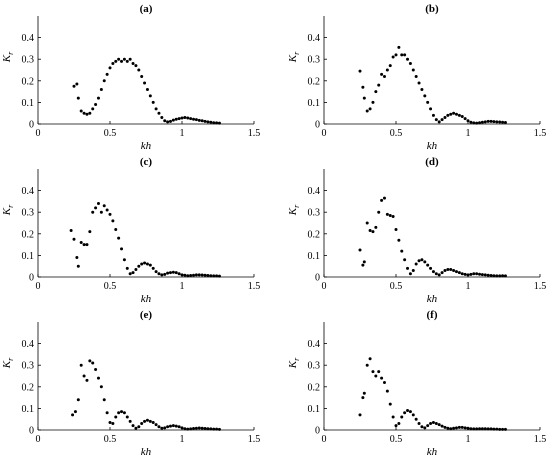  Describe the element at coordinates (317, 125) in the screenshot. I see `y-tick-label: 0` at that location.